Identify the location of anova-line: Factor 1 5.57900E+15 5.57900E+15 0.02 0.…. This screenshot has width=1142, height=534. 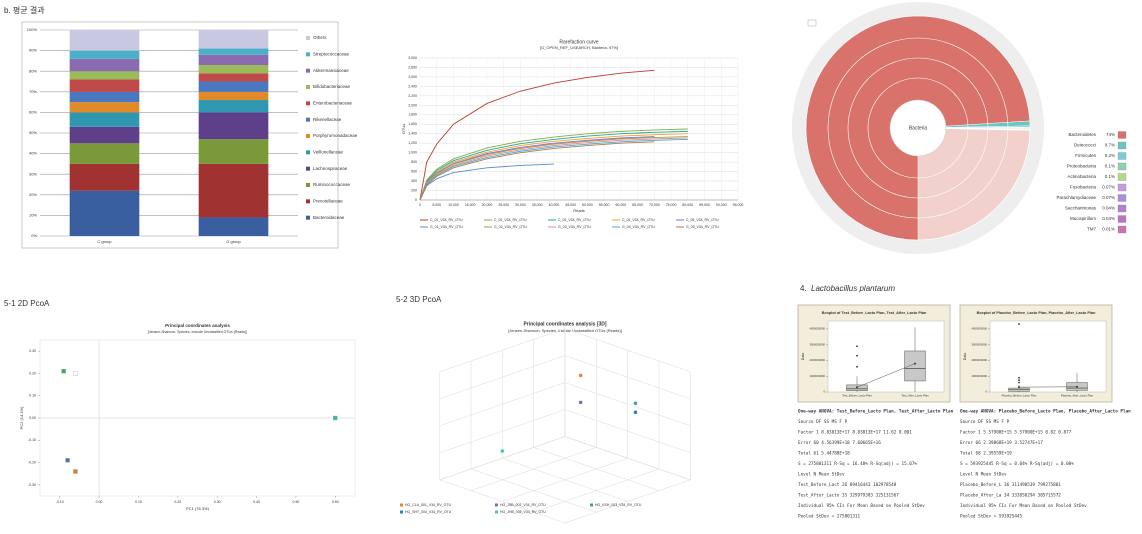
(1016, 433).